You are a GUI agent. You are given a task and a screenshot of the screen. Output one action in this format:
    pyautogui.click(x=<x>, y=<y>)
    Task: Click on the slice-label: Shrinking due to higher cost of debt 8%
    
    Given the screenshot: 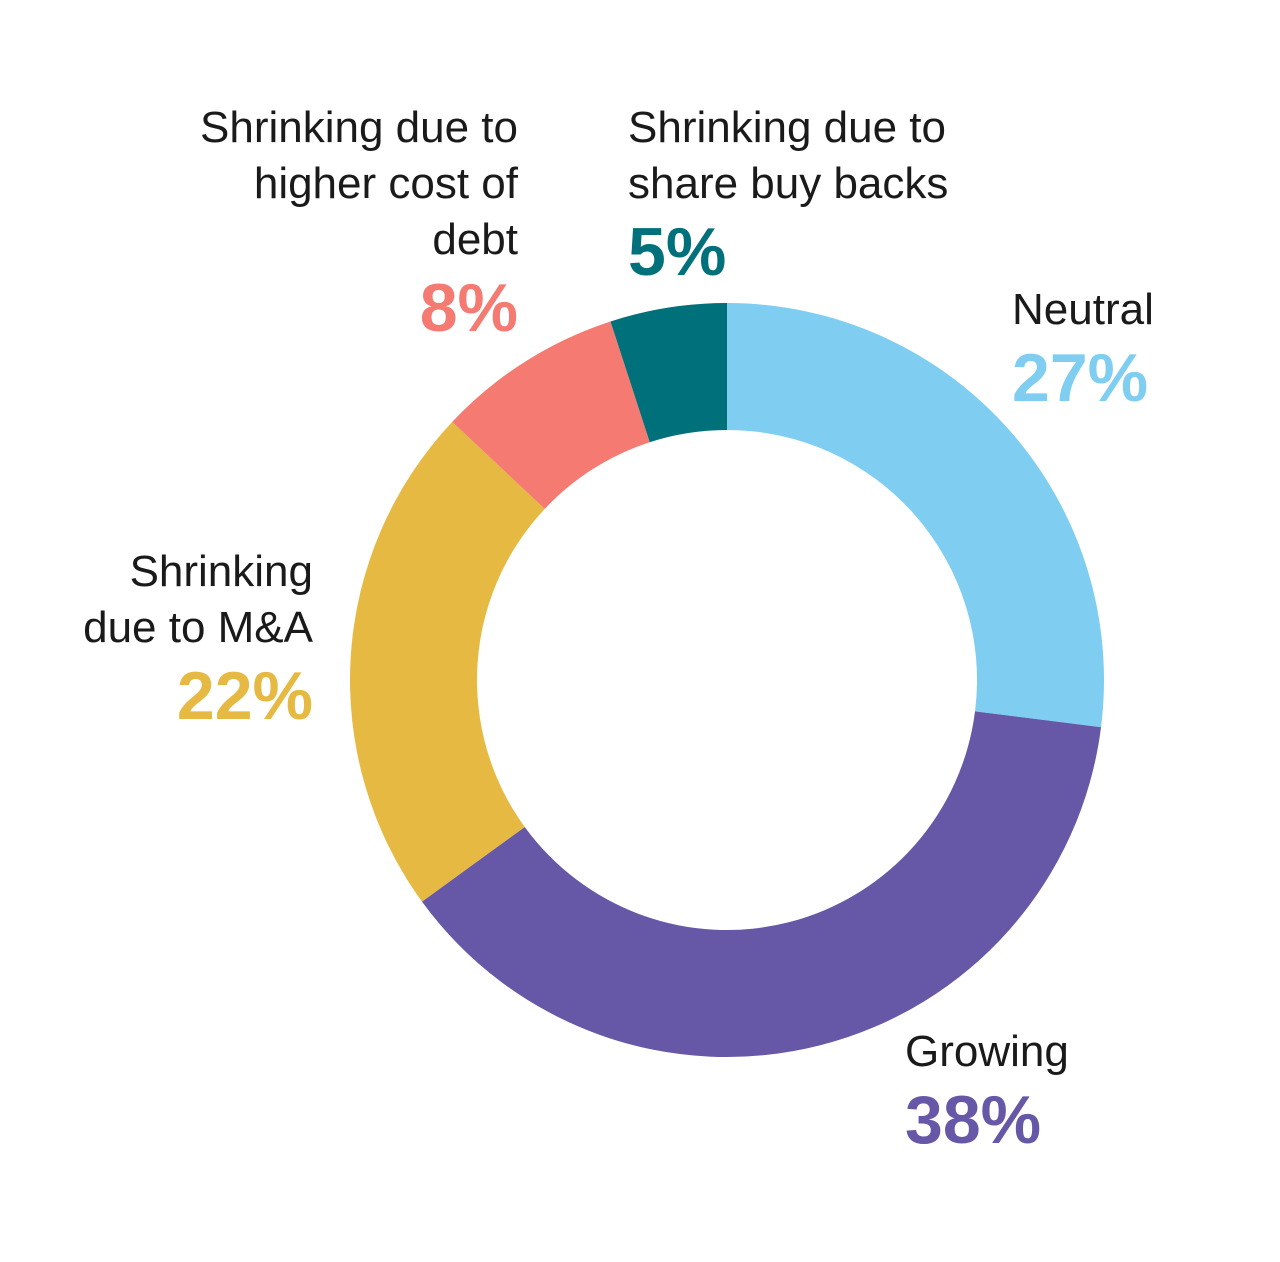 What is the action you would take?
    pyautogui.click(x=353, y=224)
    